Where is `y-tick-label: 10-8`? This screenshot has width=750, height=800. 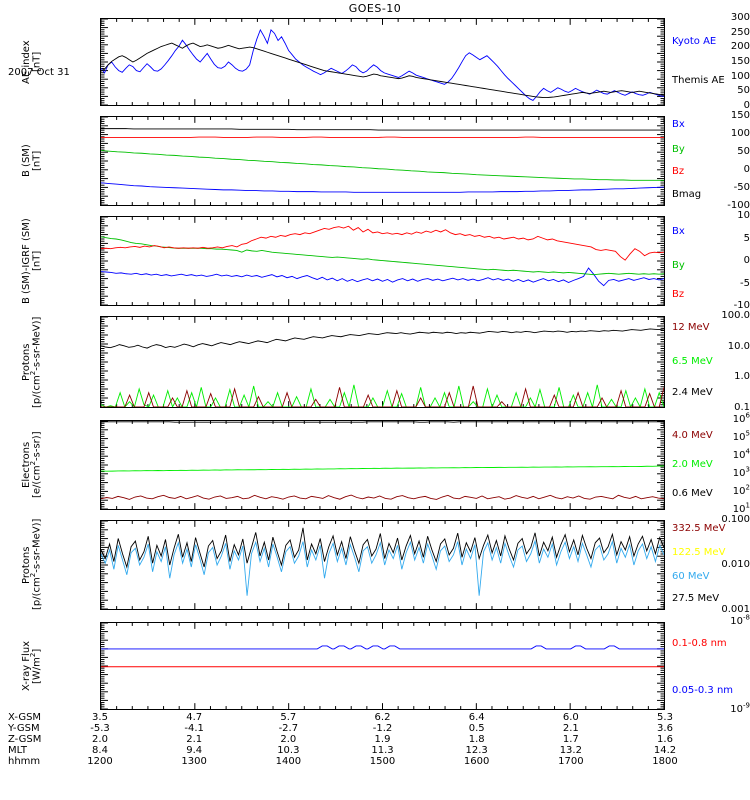
y-tick-label: 10-8 is located at coordinates (740, 620).